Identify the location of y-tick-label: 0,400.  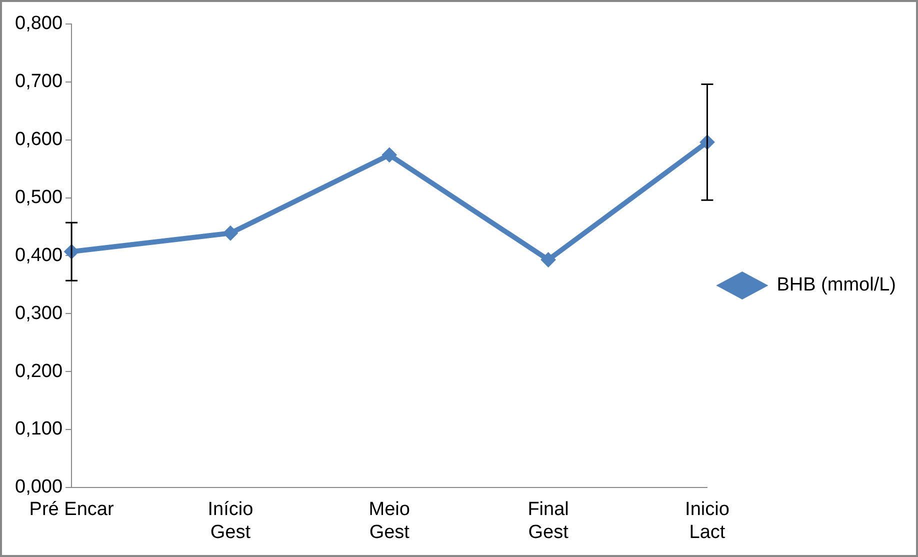
(39, 255).